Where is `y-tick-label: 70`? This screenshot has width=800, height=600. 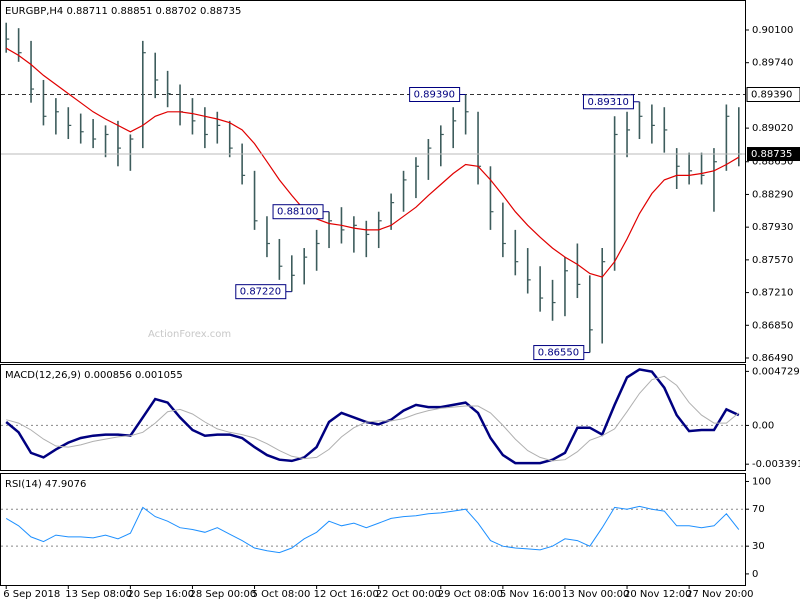
y-tick-label: 70 is located at coordinates (758, 509).